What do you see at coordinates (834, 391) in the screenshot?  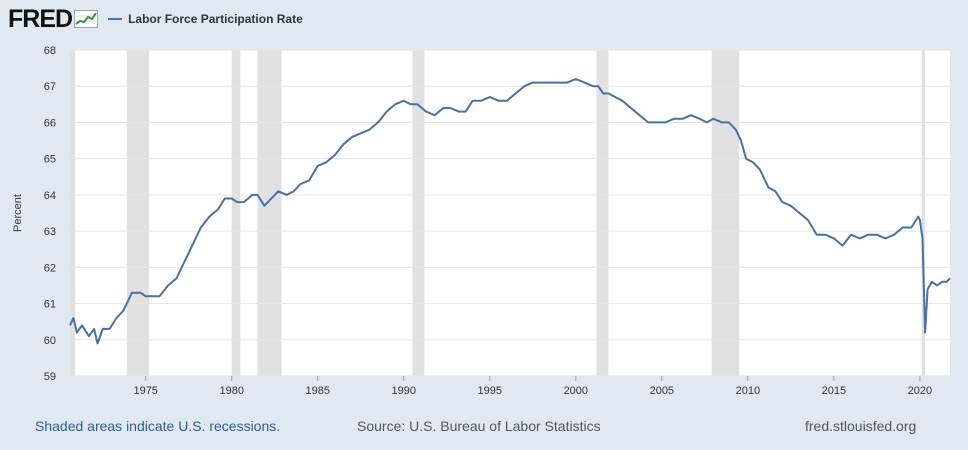 I see `x-tick-label: 2015` at bounding box center [834, 391].